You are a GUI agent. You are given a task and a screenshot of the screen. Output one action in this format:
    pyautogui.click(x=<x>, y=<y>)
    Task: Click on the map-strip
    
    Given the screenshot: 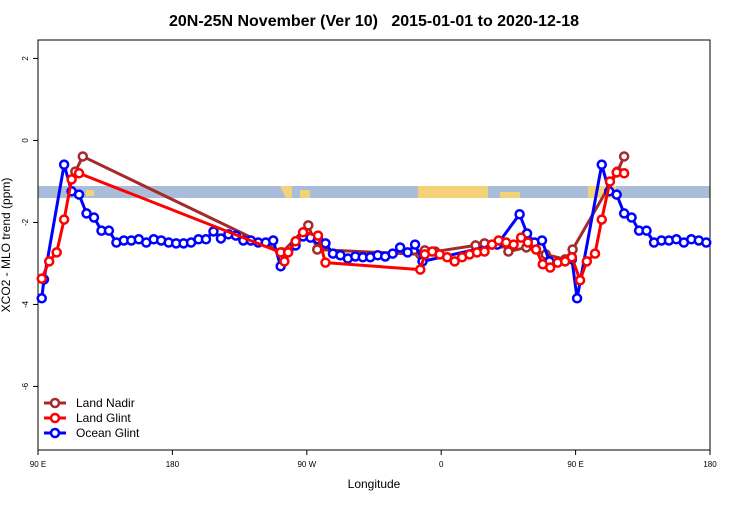 What is the action you would take?
    pyautogui.click(x=374, y=192)
    